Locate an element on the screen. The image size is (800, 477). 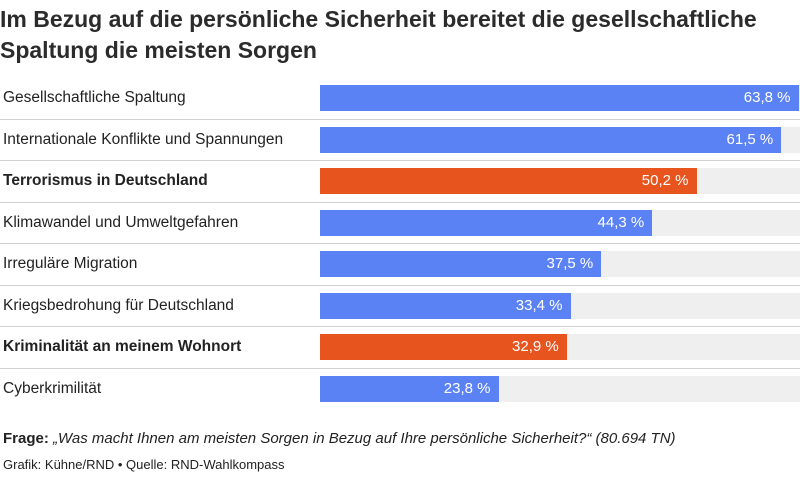
category-label: Terrorismus in Deutschland is located at coordinates (105, 180).